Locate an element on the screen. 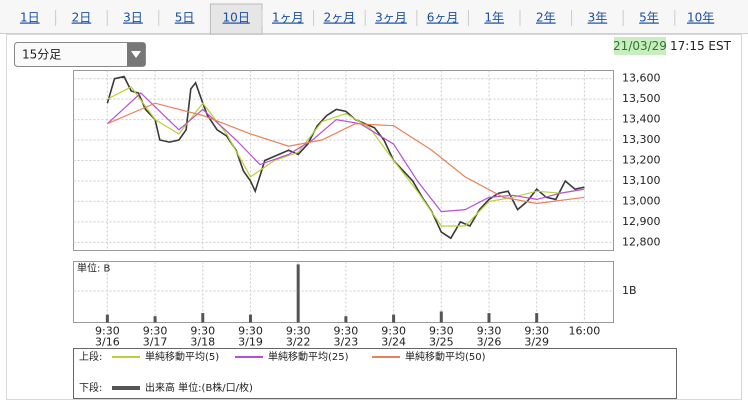 The height and width of the screenshot is (404, 748). y-tick-label: 13,300 is located at coordinates (641, 139).